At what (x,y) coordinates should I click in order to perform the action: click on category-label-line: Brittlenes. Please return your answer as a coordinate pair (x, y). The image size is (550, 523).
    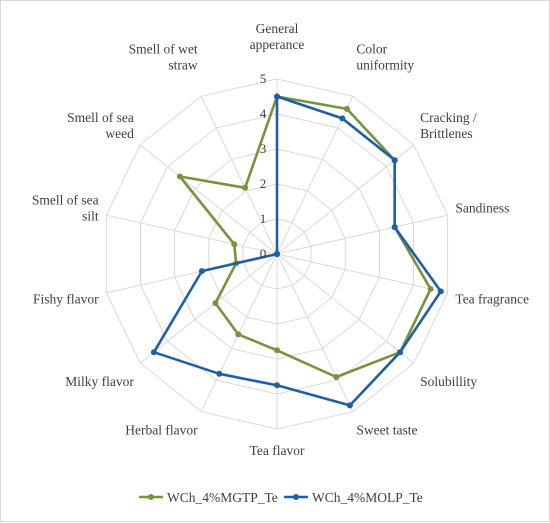
    Looking at the image, I should click on (446, 133).